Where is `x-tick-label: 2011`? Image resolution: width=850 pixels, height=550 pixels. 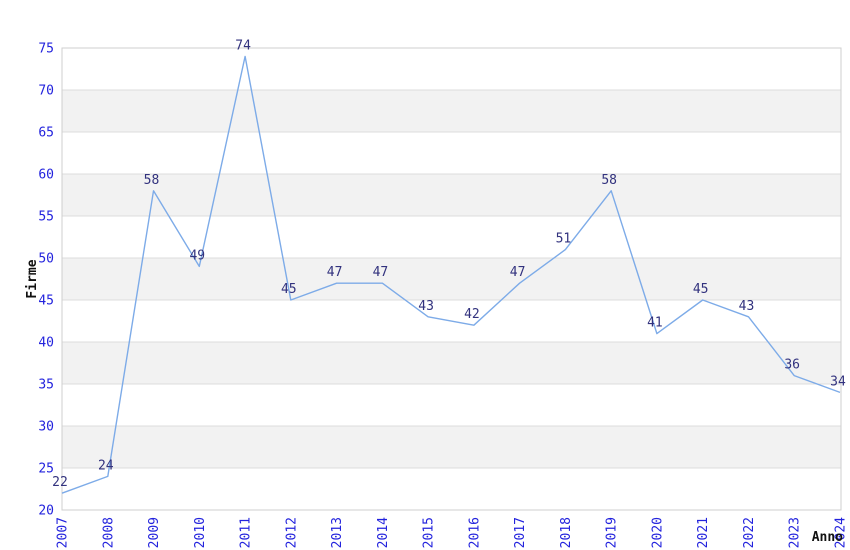 x-tick-label: 2011 is located at coordinates (246, 532).